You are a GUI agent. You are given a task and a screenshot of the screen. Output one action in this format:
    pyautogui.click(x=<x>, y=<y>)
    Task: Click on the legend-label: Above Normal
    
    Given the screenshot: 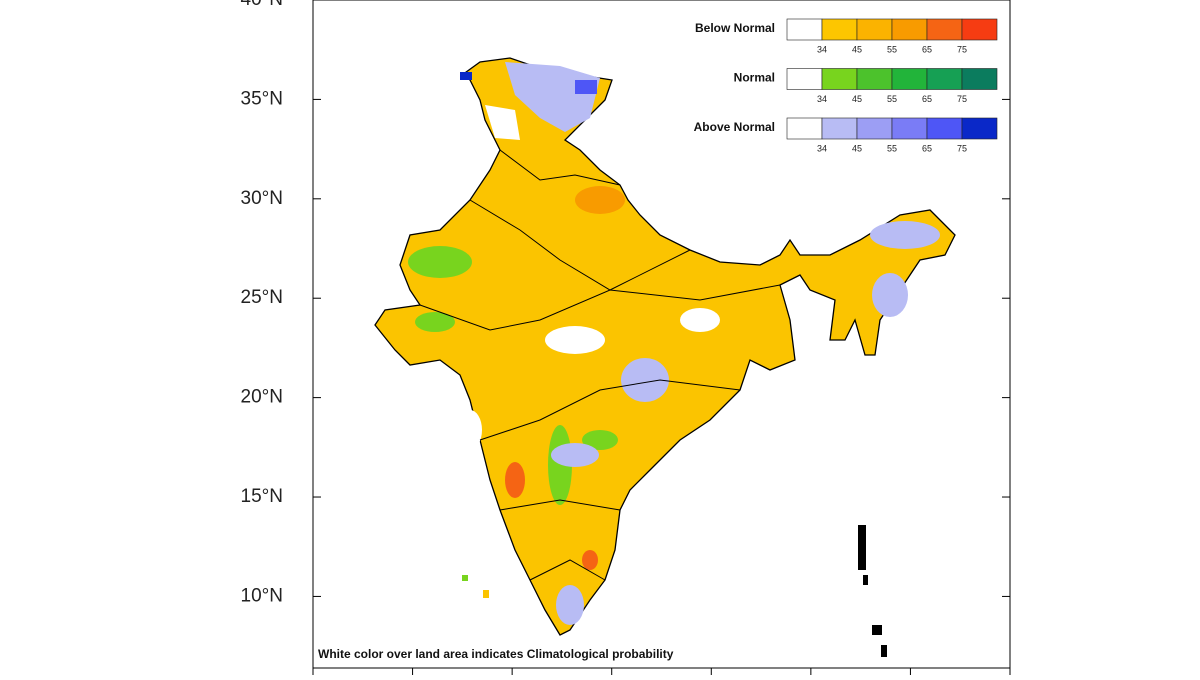 What is the action you would take?
    pyautogui.click(x=734, y=127)
    